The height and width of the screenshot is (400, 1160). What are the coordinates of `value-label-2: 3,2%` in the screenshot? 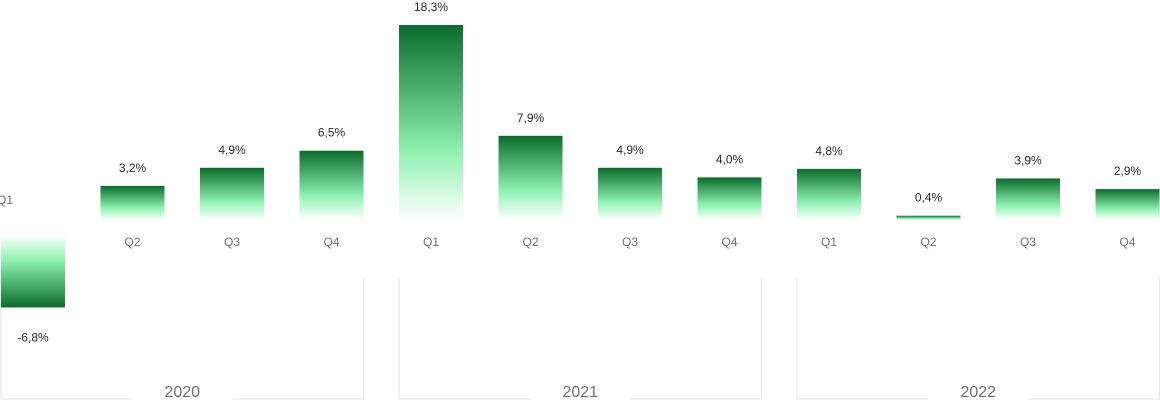 It's located at (133, 168).